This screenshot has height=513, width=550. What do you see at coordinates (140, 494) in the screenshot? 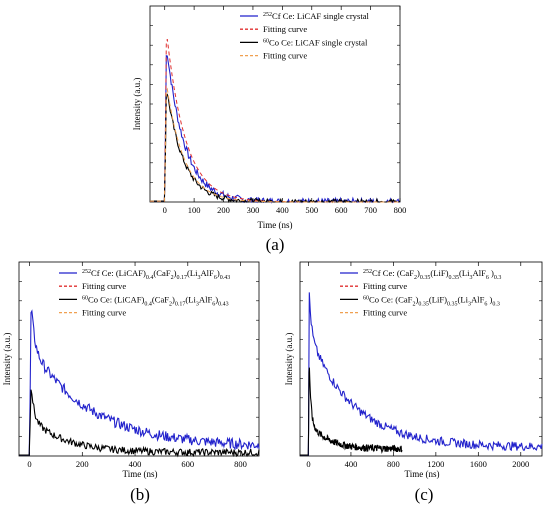
I see `panel-label-b: (b)` at bounding box center [140, 494].